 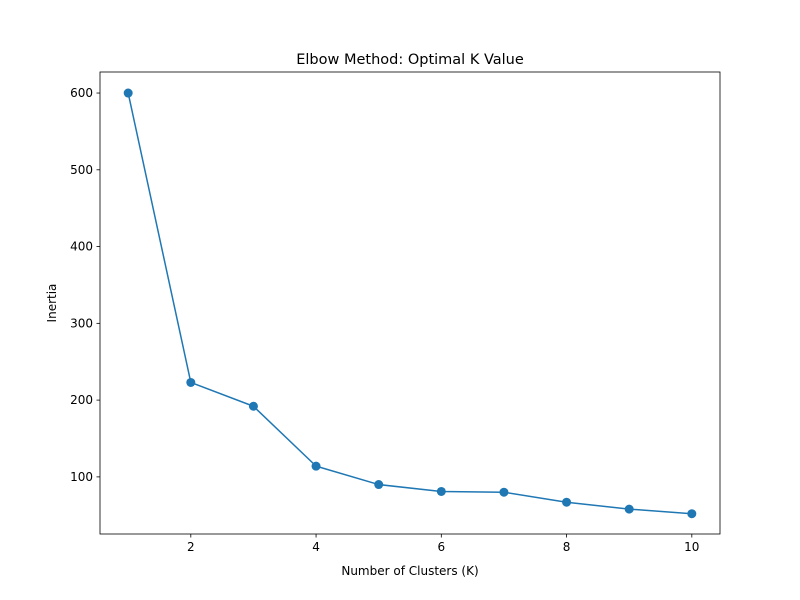 What do you see at coordinates (316, 547) in the screenshot?
I see `x-tick-label: 4` at bounding box center [316, 547].